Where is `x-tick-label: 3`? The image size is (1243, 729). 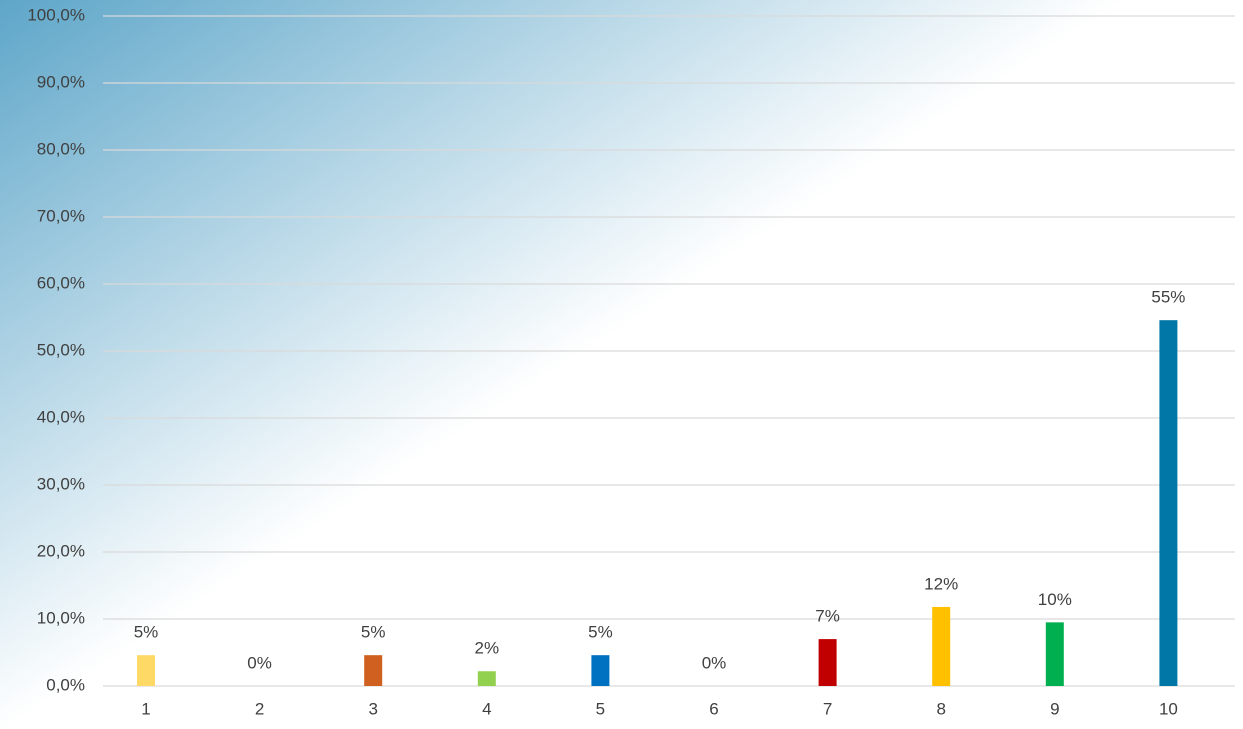
x-tick-label: 3 is located at coordinates (372, 708).